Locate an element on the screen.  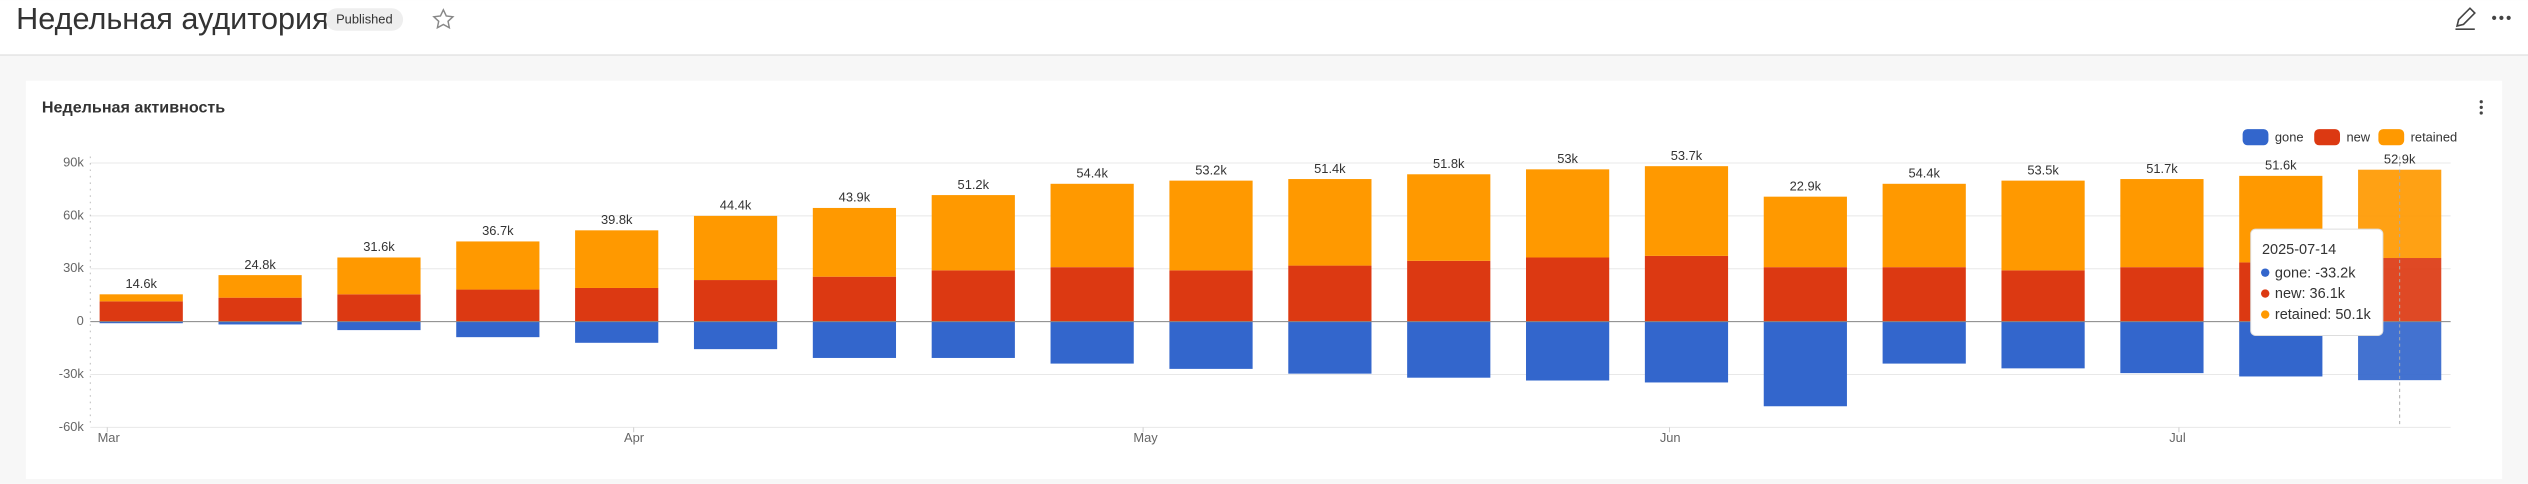
total-label: 53.5k is located at coordinates (2043, 169).